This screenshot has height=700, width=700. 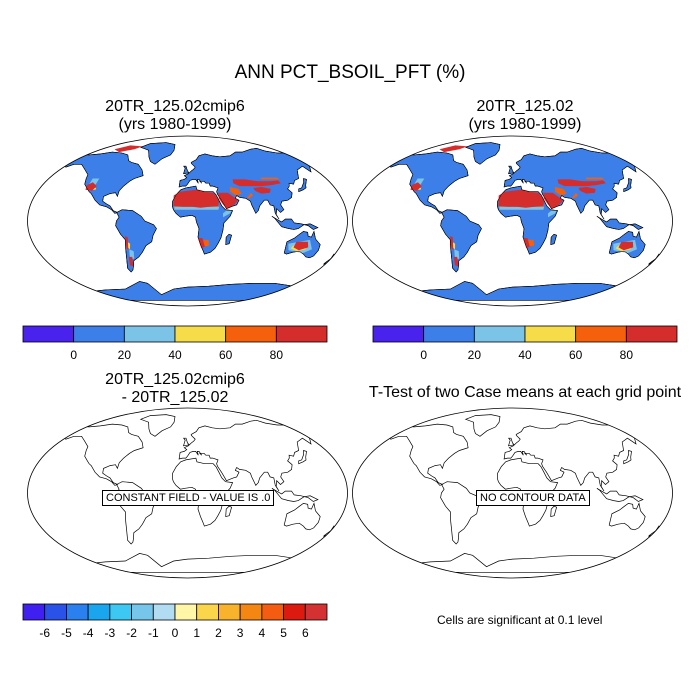 What do you see at coordinates (175, 379) in the screenshot?
I see `panel-title-line1: 20TR_125.02cmip6` at bounding box center [175, 379].